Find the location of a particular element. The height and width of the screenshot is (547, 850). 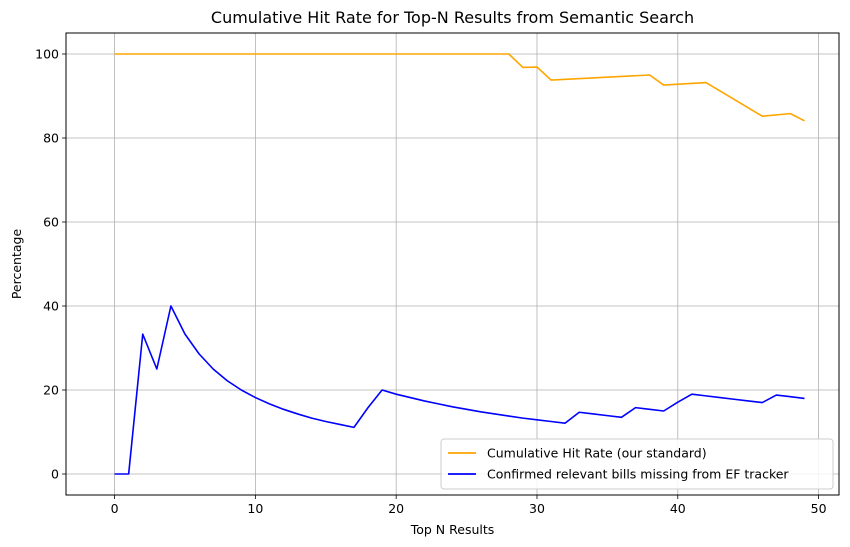

x-axis-label: Top N Results is located at coordinates (452, 529).